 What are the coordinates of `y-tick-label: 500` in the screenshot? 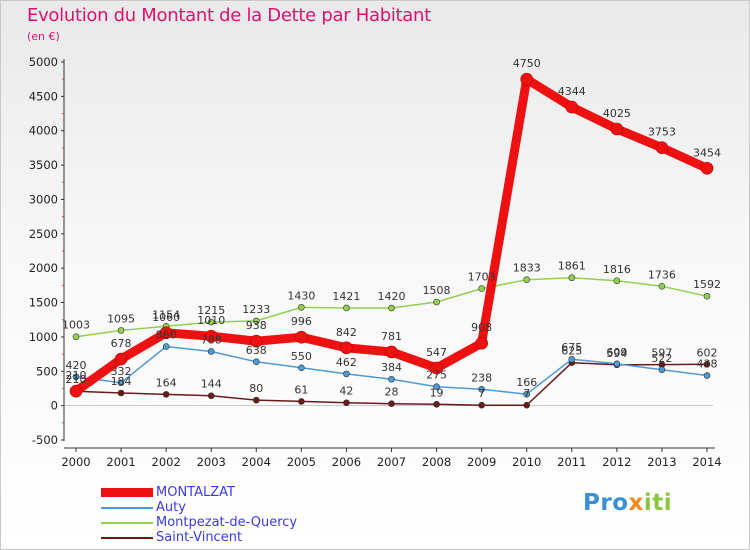 It's located at (47, 371).